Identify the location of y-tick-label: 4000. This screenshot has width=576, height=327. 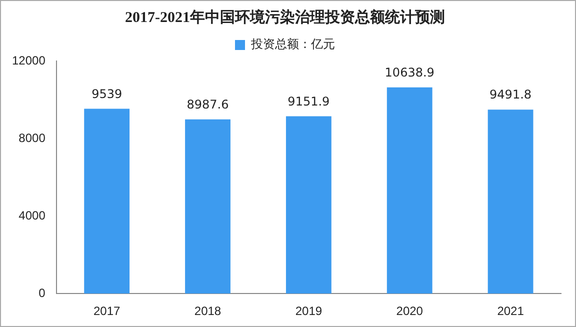
(32, 215).